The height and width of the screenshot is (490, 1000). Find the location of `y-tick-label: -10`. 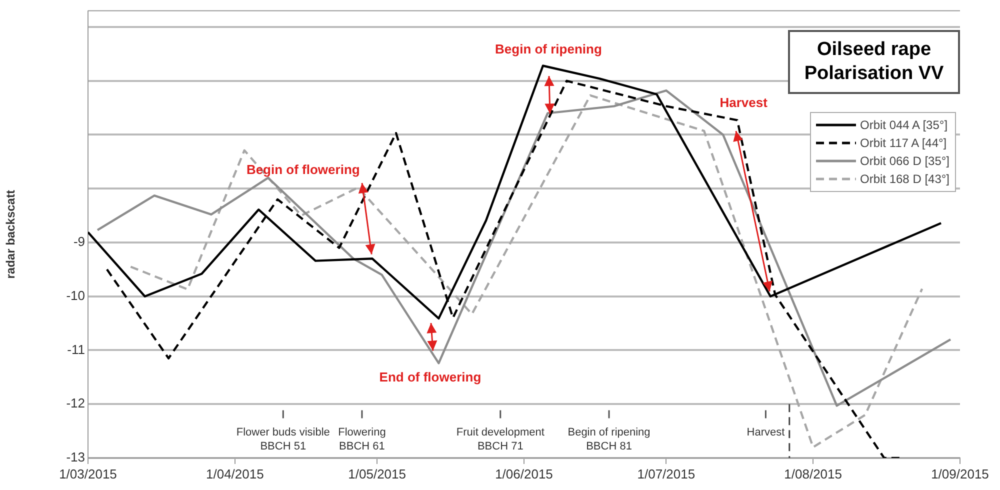

y-tick-label: -10 is located at coordinates (75, 295).